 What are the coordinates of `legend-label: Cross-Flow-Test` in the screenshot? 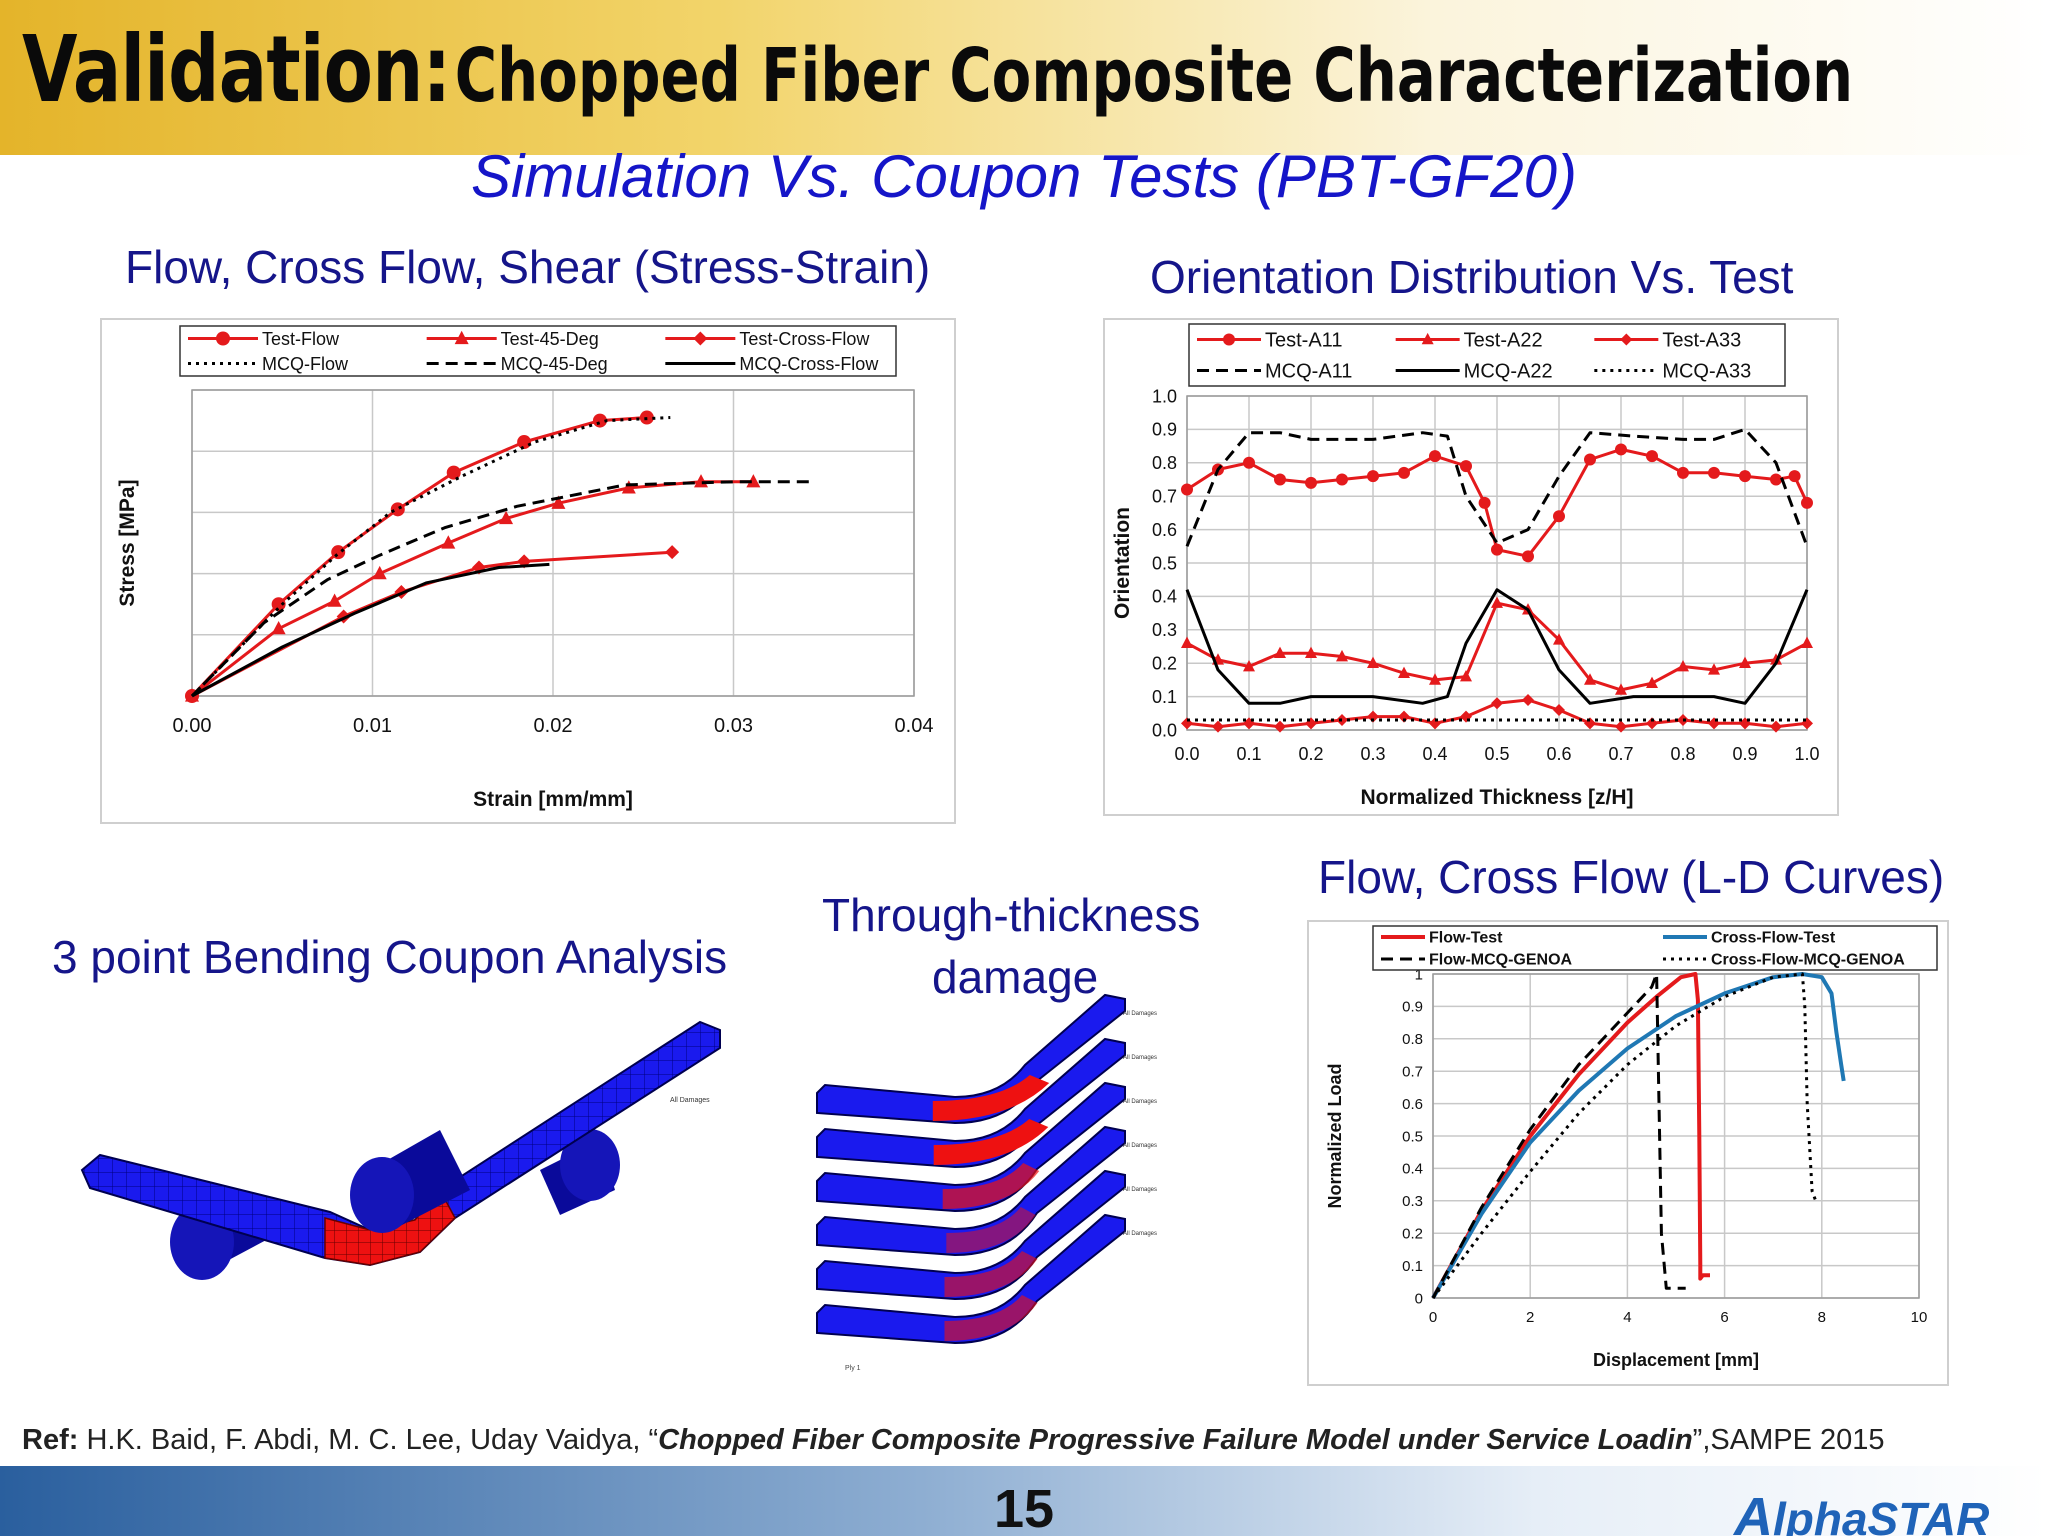 It's located at (1773, 938).